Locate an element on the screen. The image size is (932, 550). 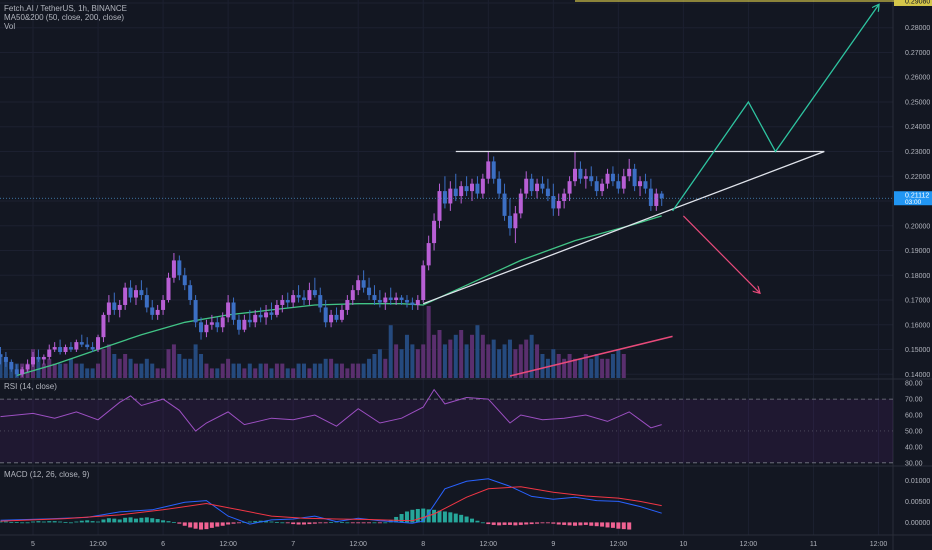
rsi-label: RSI (14, close) is located at coordinates (30, 386).